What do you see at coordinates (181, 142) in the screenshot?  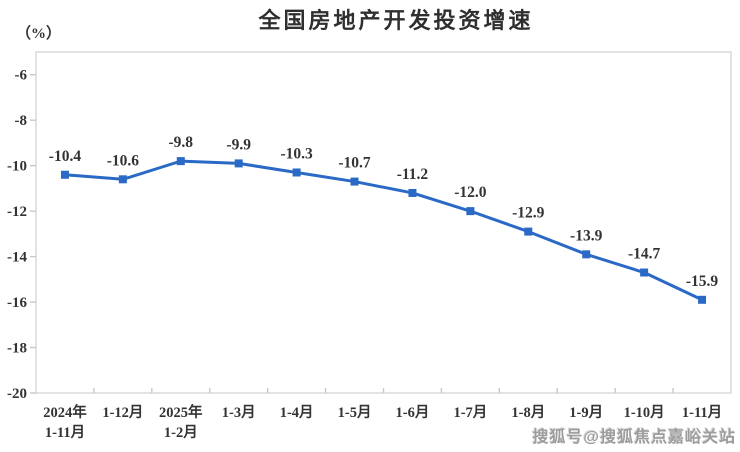 I see `data-point-label: -9.8` at bounding box center [181, 142].